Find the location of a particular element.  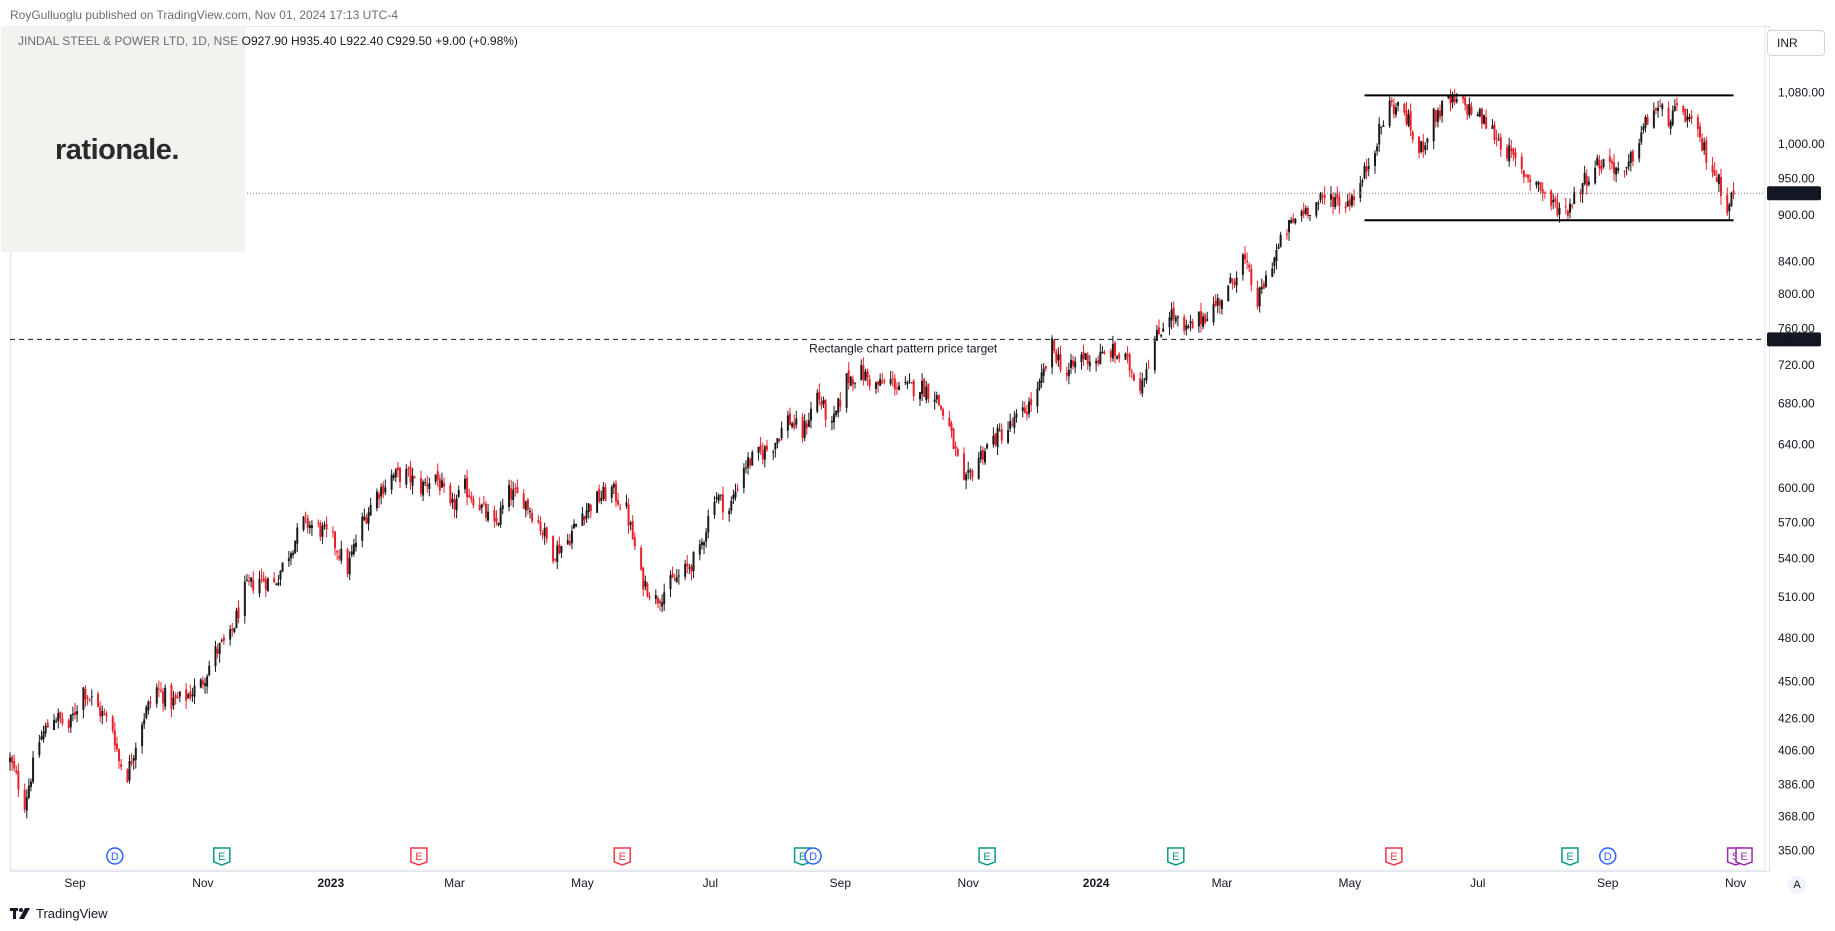

symbol-label: JINDAL STEEL & POWER LTD, 1D, NSE is located at coordinates (128, 41).